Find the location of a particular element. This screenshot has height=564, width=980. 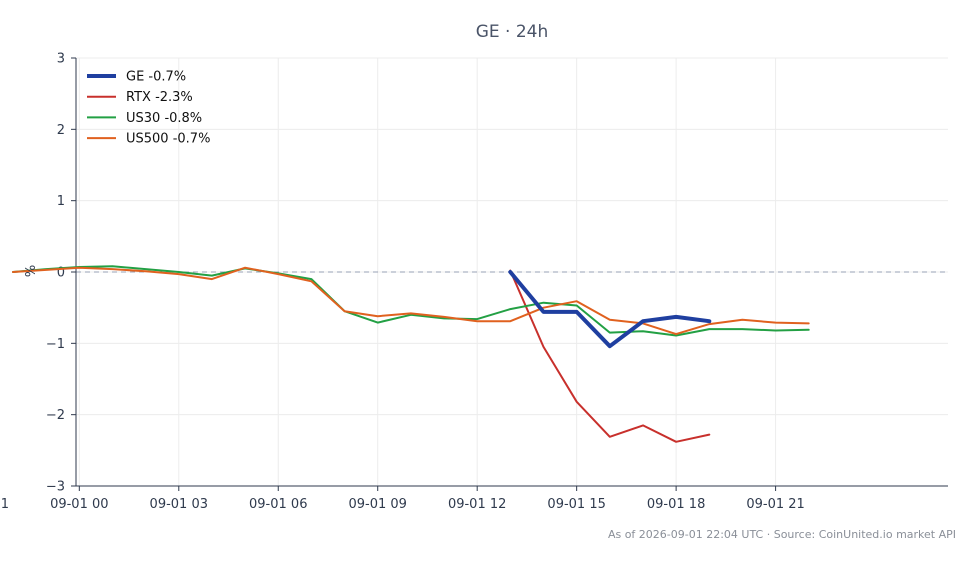

legend-label: GE -0.7% is located at coordinates (156, 77).